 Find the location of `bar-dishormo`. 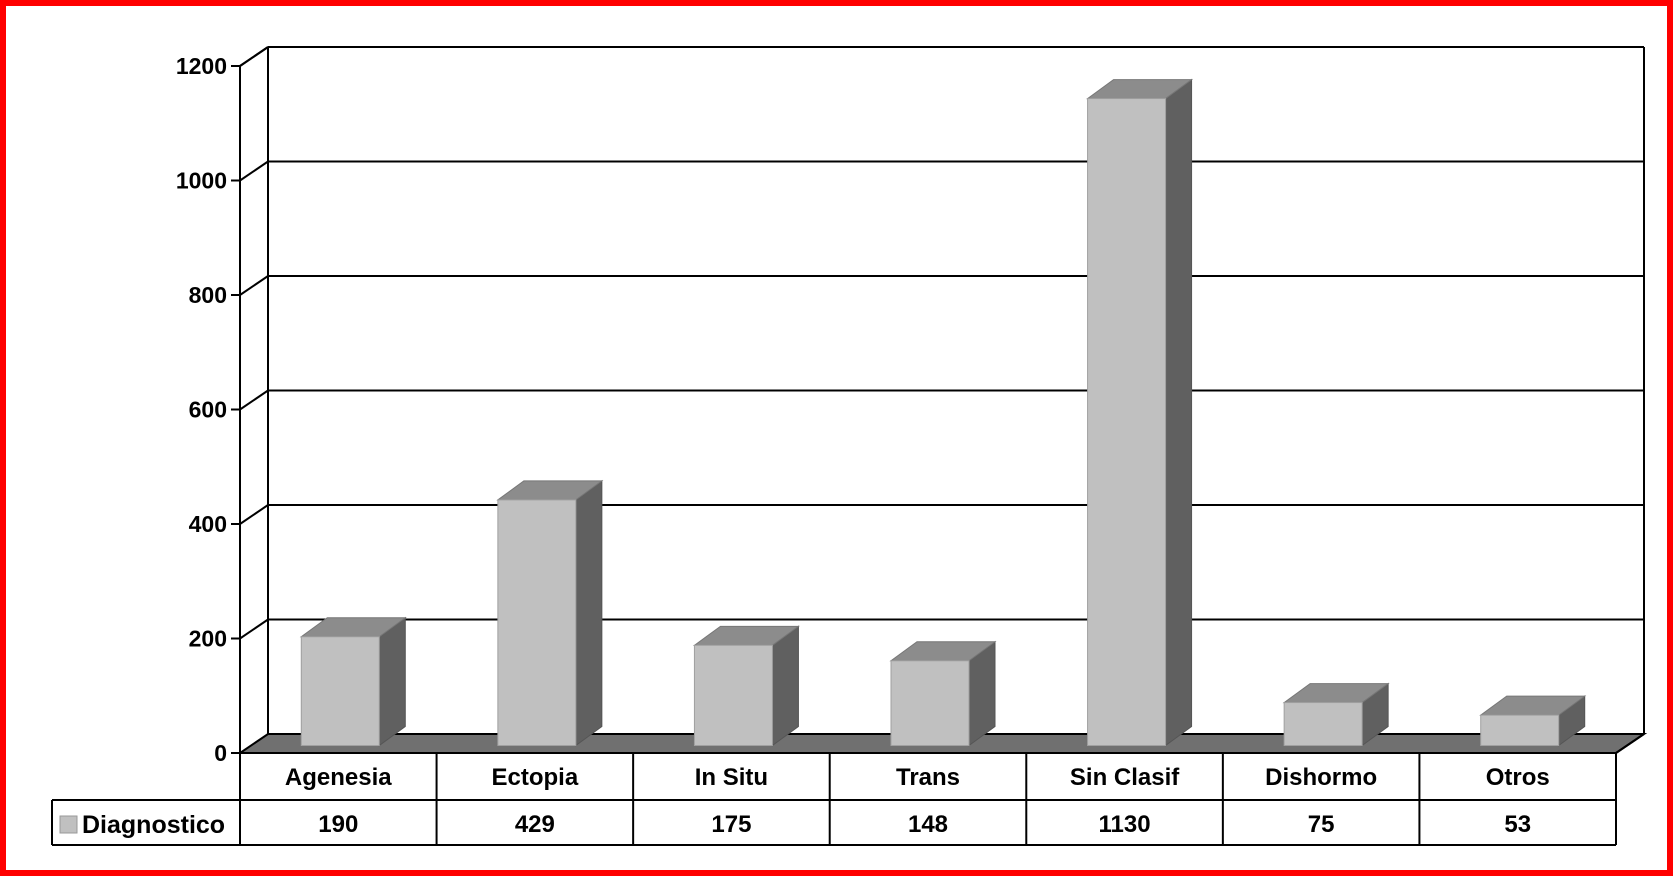

bar-dishormo is located at coordinates (1336, 714).